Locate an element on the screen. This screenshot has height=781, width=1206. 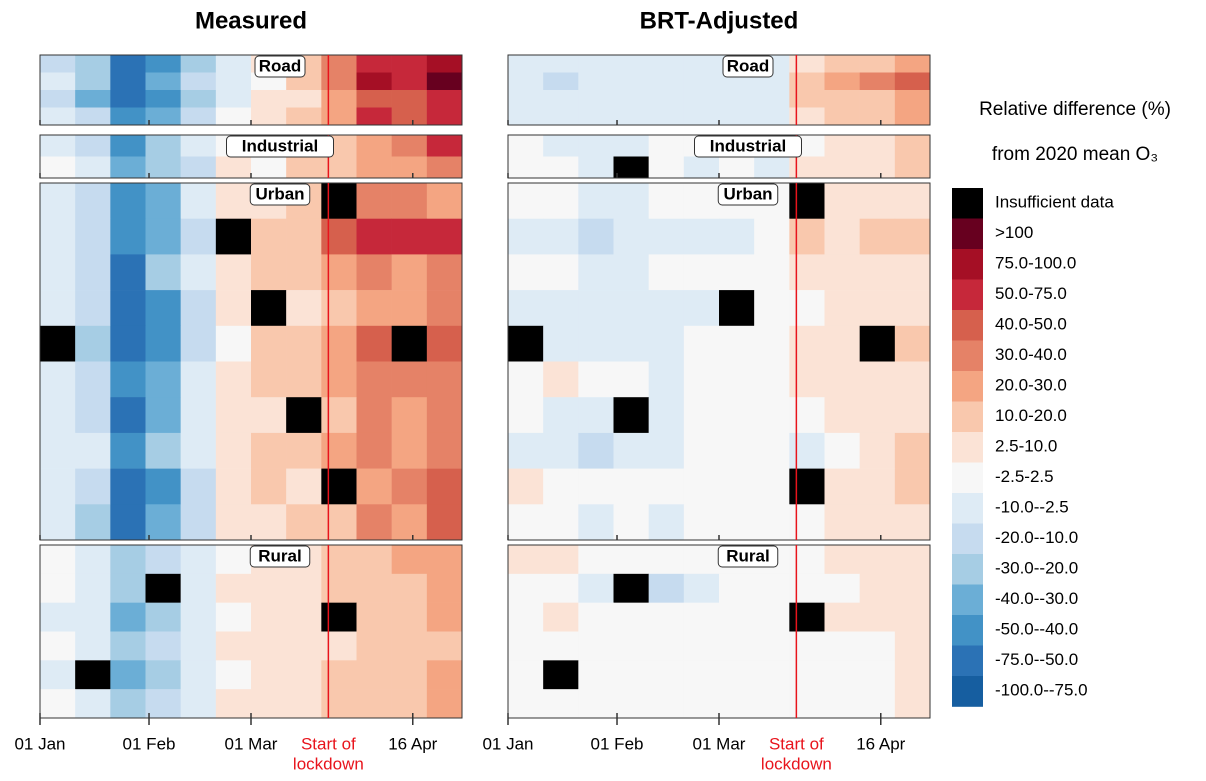
legend-label: 2.5-10.0 is located at coordinates (1026, 446).